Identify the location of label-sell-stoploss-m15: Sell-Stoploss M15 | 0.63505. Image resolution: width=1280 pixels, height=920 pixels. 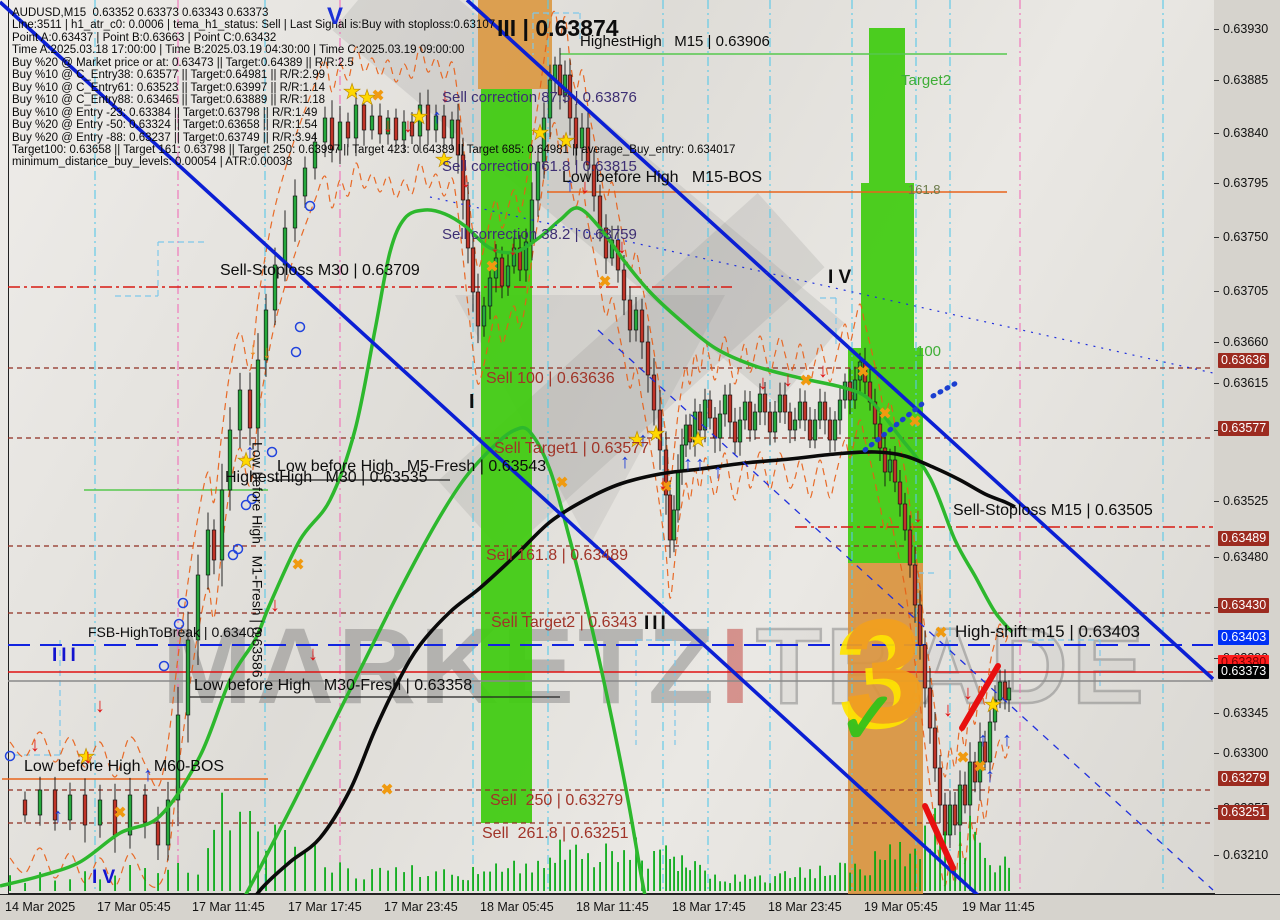
(1053, 510).